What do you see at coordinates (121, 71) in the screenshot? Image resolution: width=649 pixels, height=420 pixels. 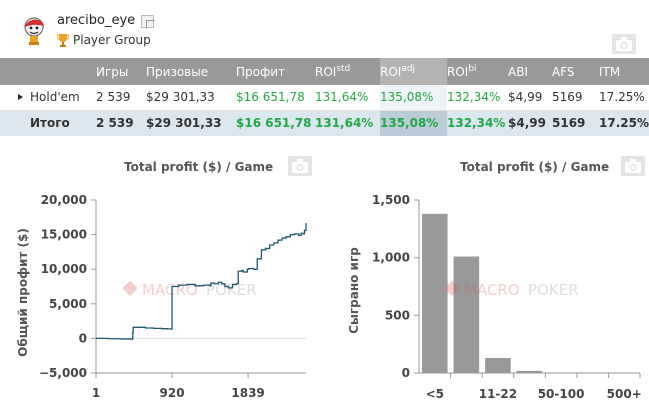 I see `header-games: Игры` at bounding box center [121, 71].